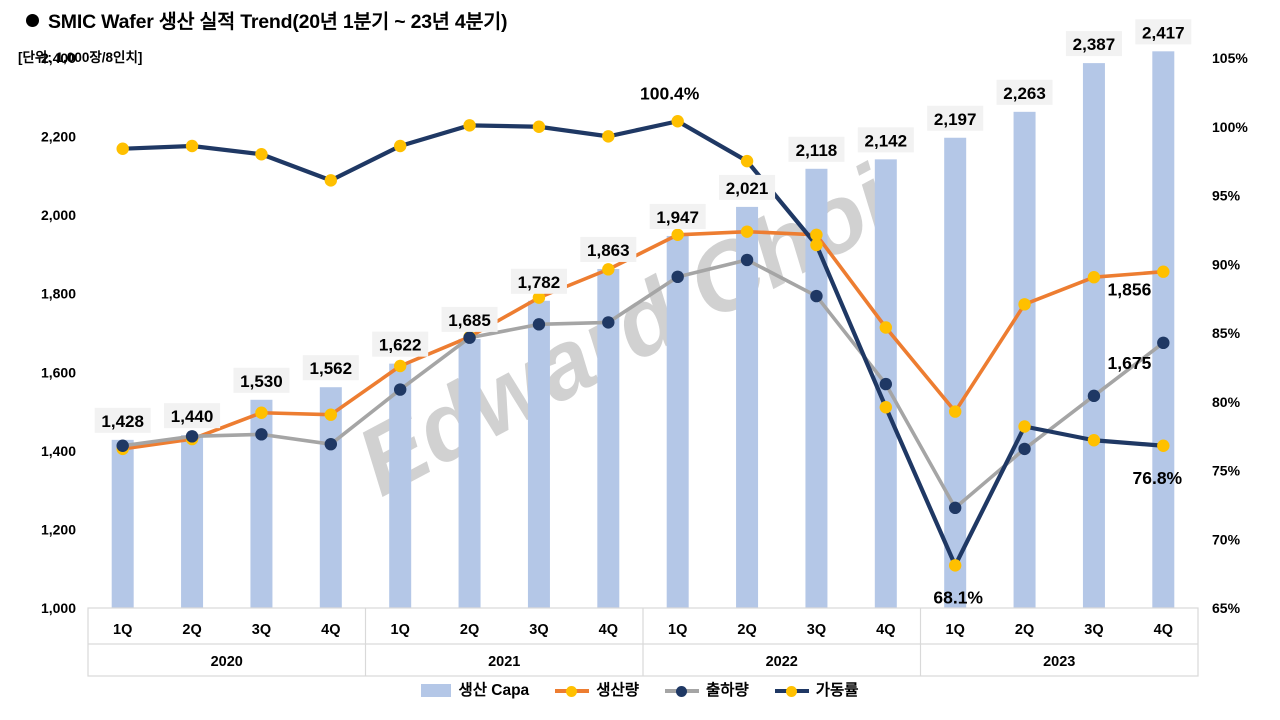 The image size is (1280, 720). What do you see at coordinates (504, 662) in the screenshot?
I see `x-axis-year-label: 2021` at bounding box center [504, 662].